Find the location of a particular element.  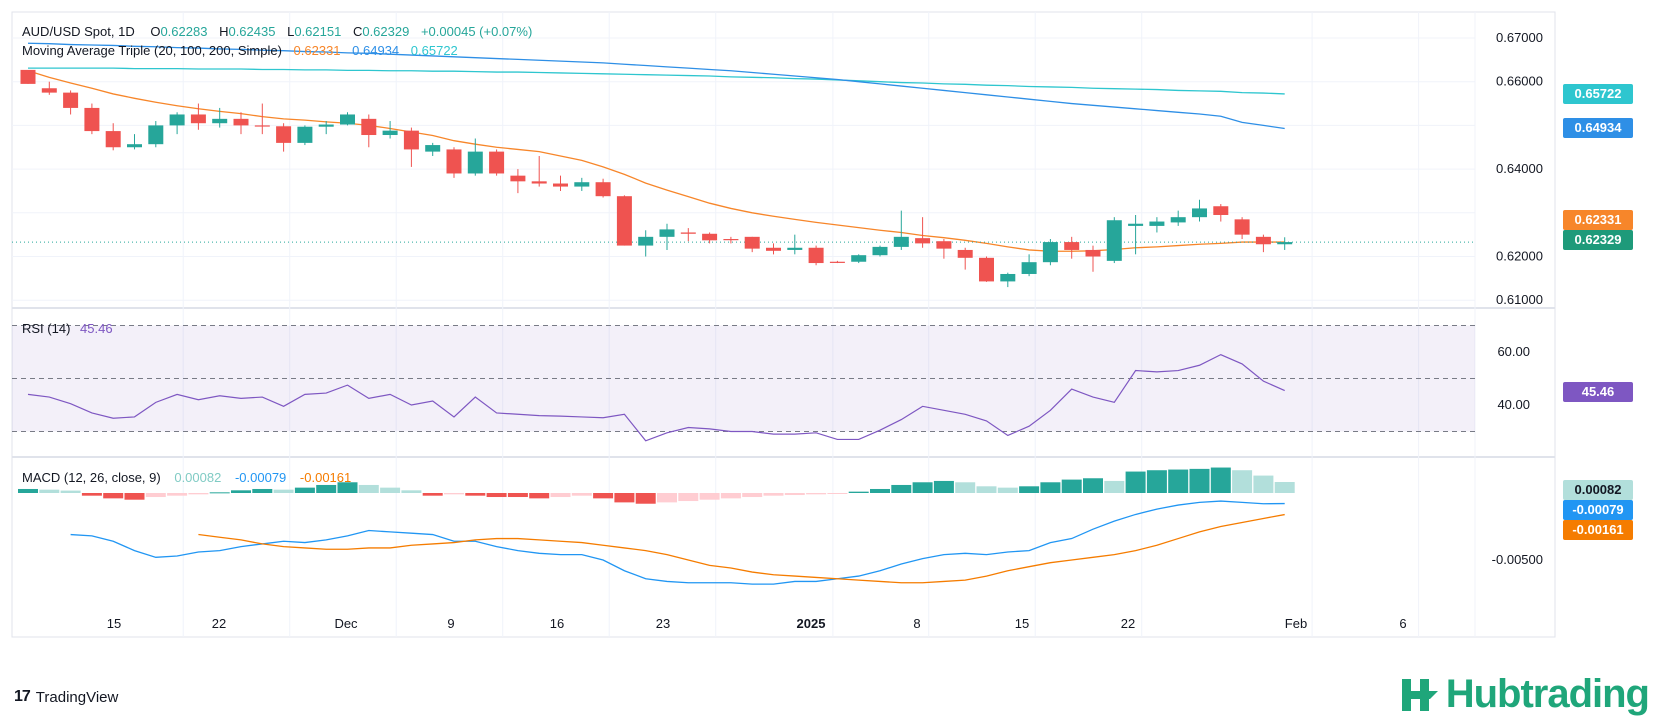

high-value: 0.62435 is located at coordinates (252, 31).